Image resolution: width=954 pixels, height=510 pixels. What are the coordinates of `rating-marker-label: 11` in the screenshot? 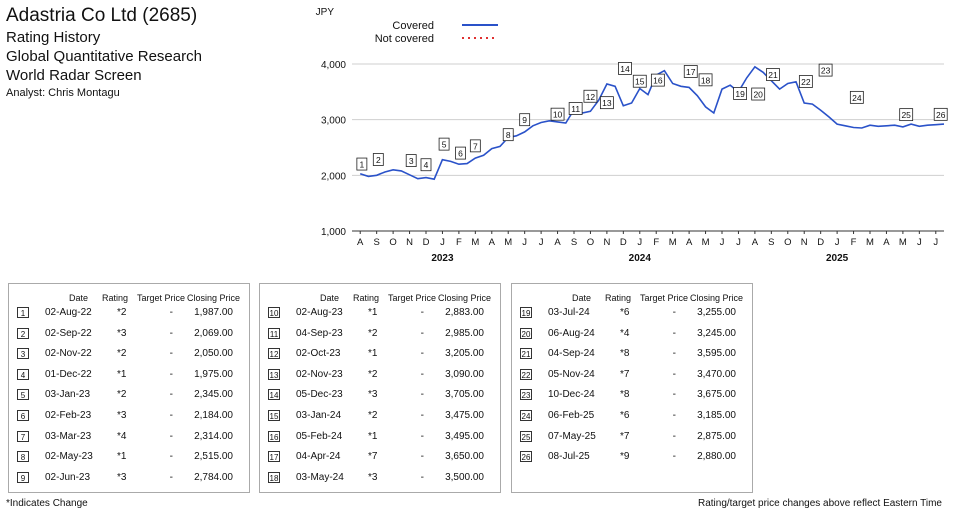 It's located at (575, 109).